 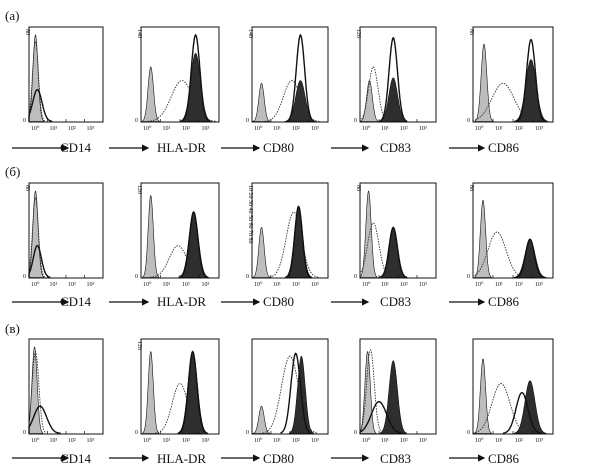 What do you see at coordinates (384, 400) in the screenshot?
I see `histogram-cd83: 0 10⁰ 10¹ 10² 10³` at bounding box center [384, 400].